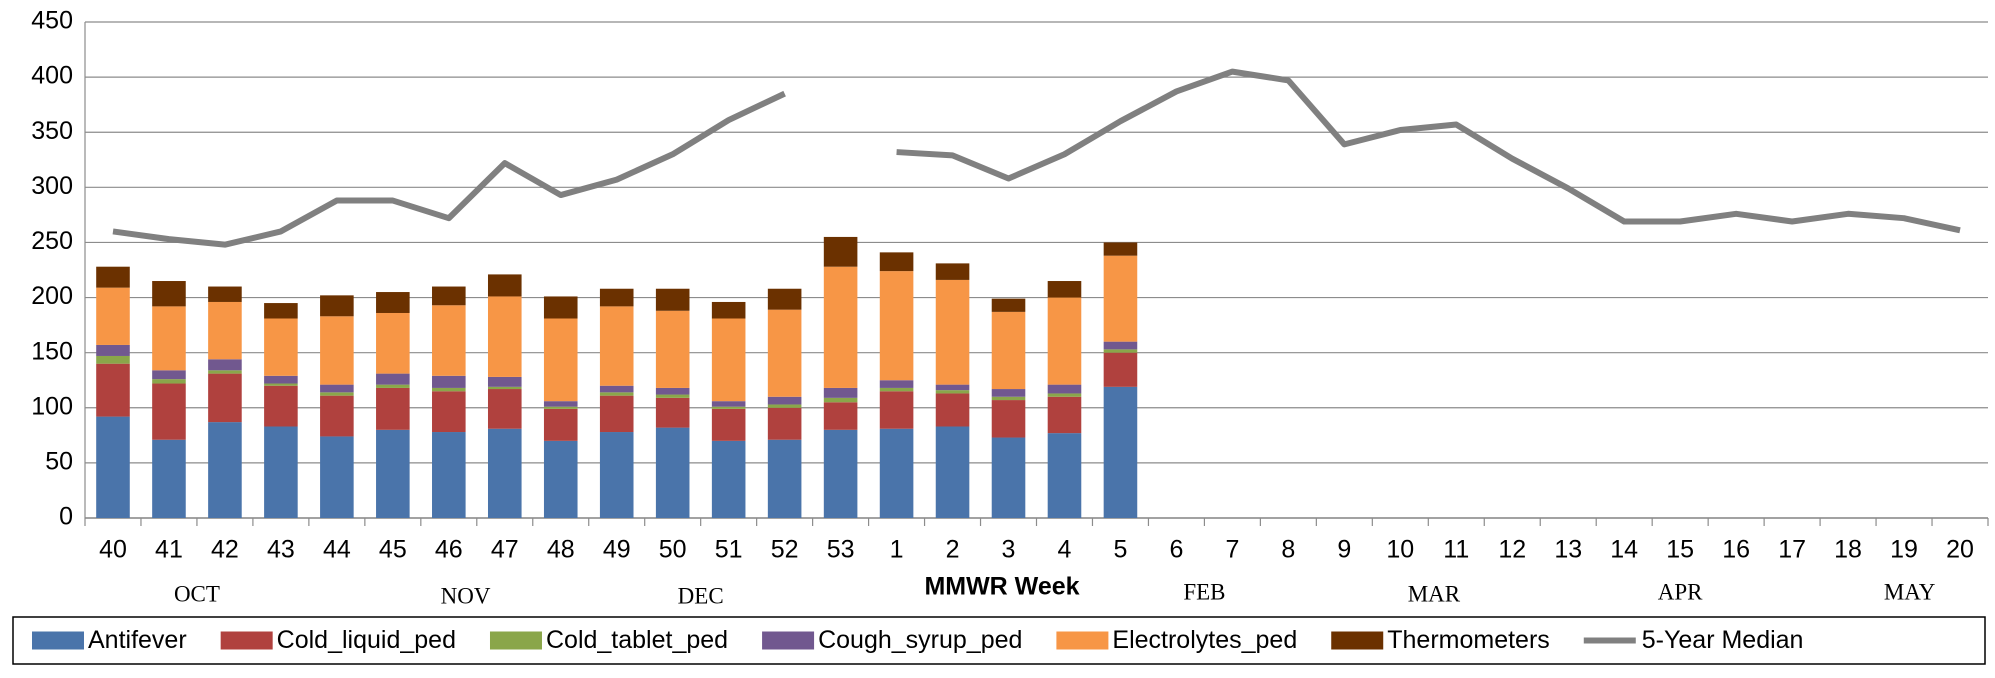  What do you see at coordinates (897, 550) in the screenshot?
I see `x-tick-label: 1` at bounding box center [897, 550].